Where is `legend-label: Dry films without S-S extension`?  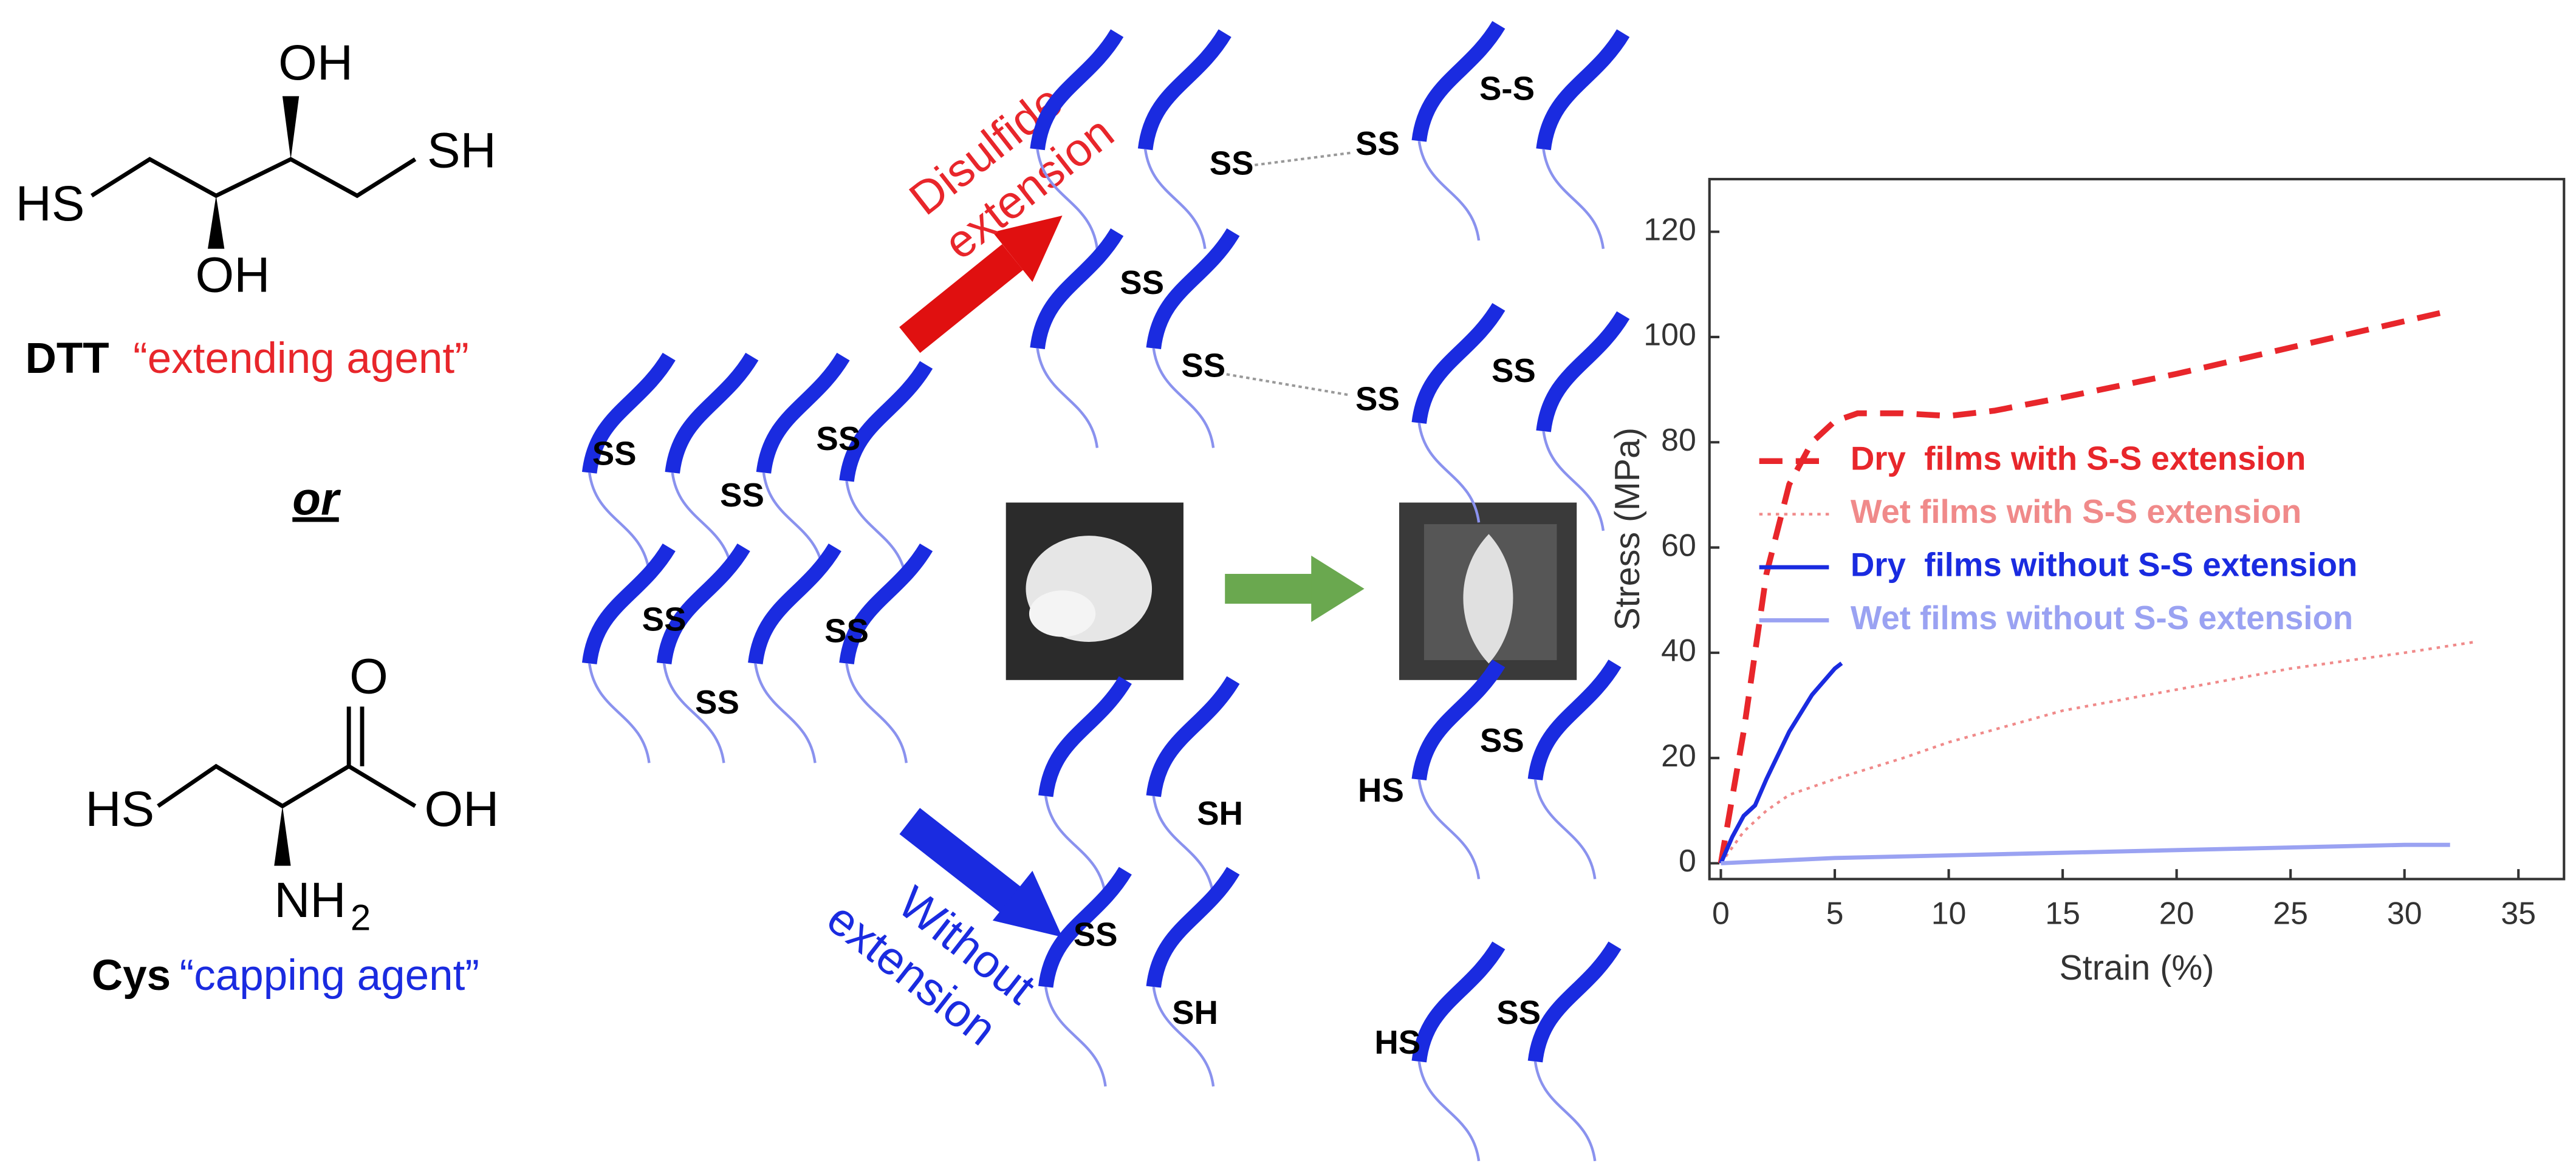 legend-label: Dry films without S-S extension is located at coordinates (2104, 564).